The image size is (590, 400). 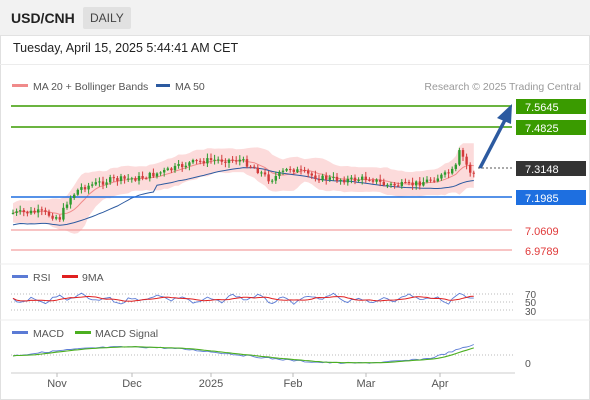 I want to click on divider, so click(x=295, y=64).